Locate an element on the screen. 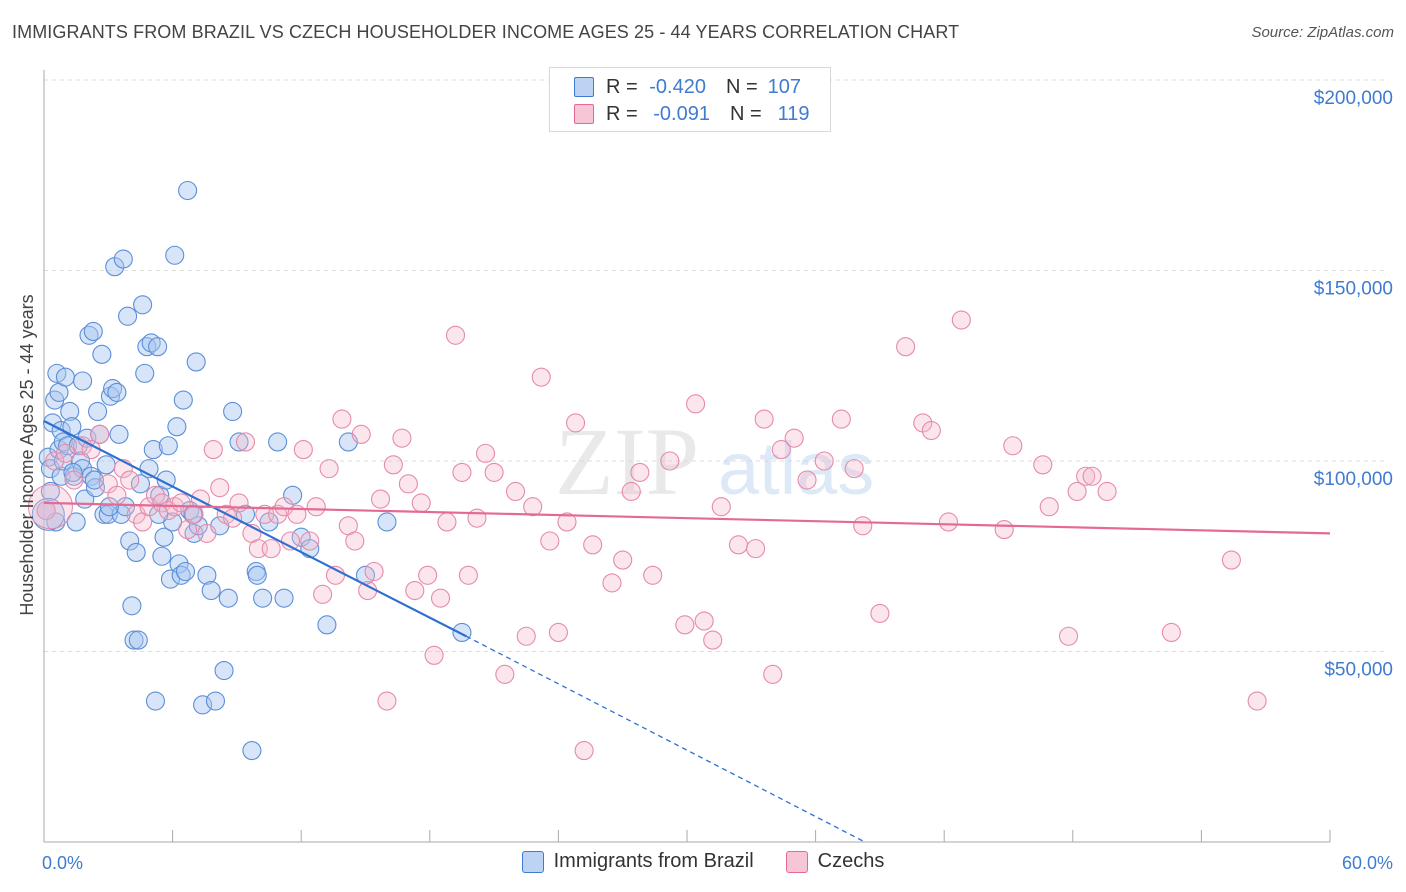 The width and height of the screenshot is (1406, 892). x-tick-labels: 0.0% 60.0% is located at coordinates (717, 863).